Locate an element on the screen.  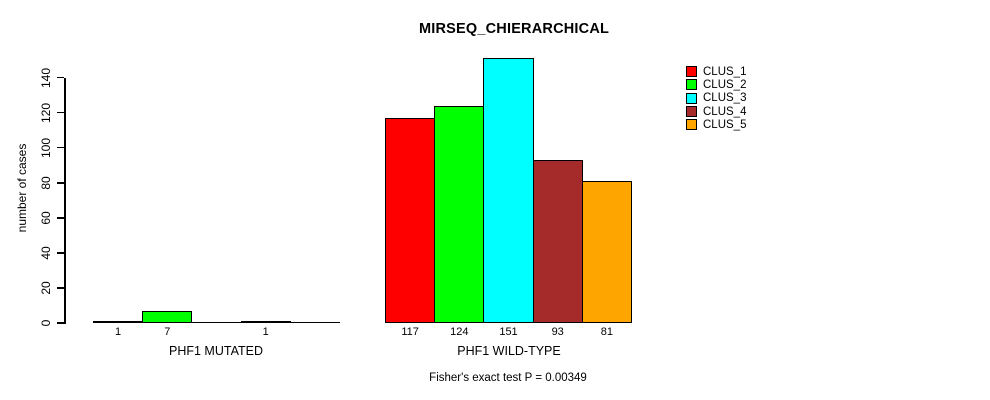
bar-clus_4-mutated is located at coordinates (265, 322).